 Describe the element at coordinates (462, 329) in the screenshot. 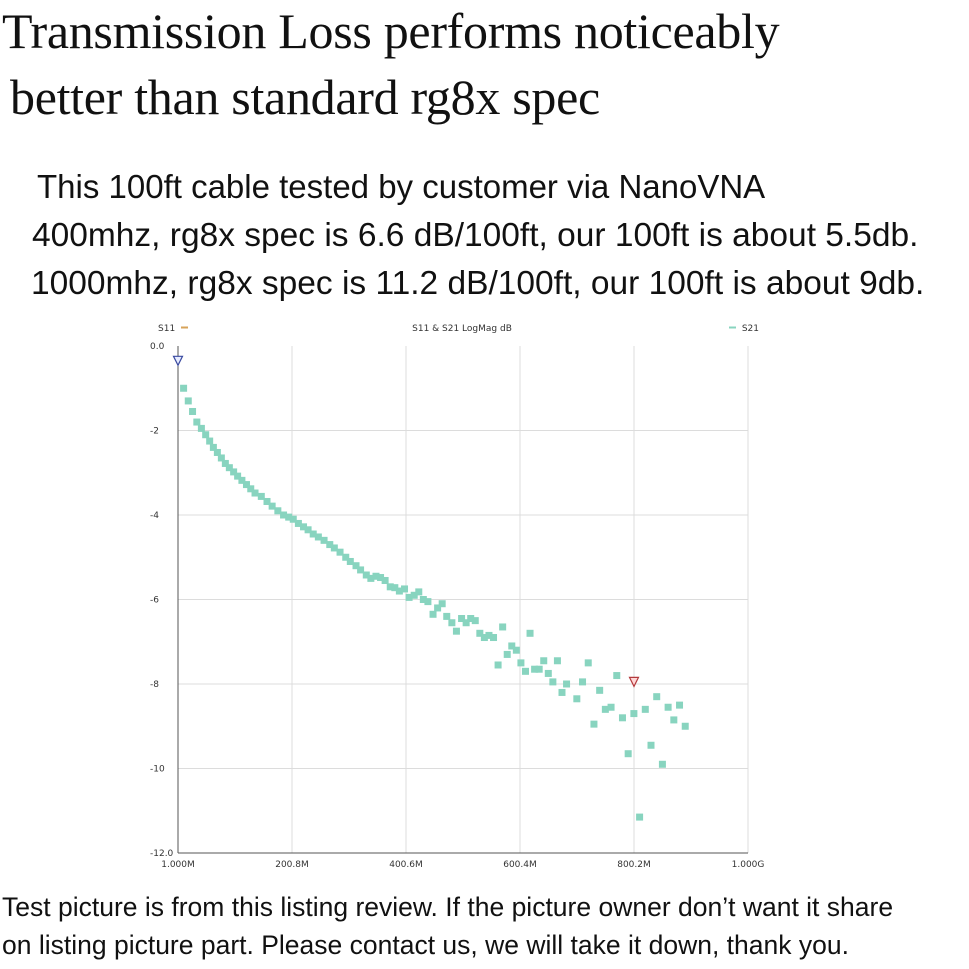

I see `chart-title: S11 & S21 LogMag dB` at that location.